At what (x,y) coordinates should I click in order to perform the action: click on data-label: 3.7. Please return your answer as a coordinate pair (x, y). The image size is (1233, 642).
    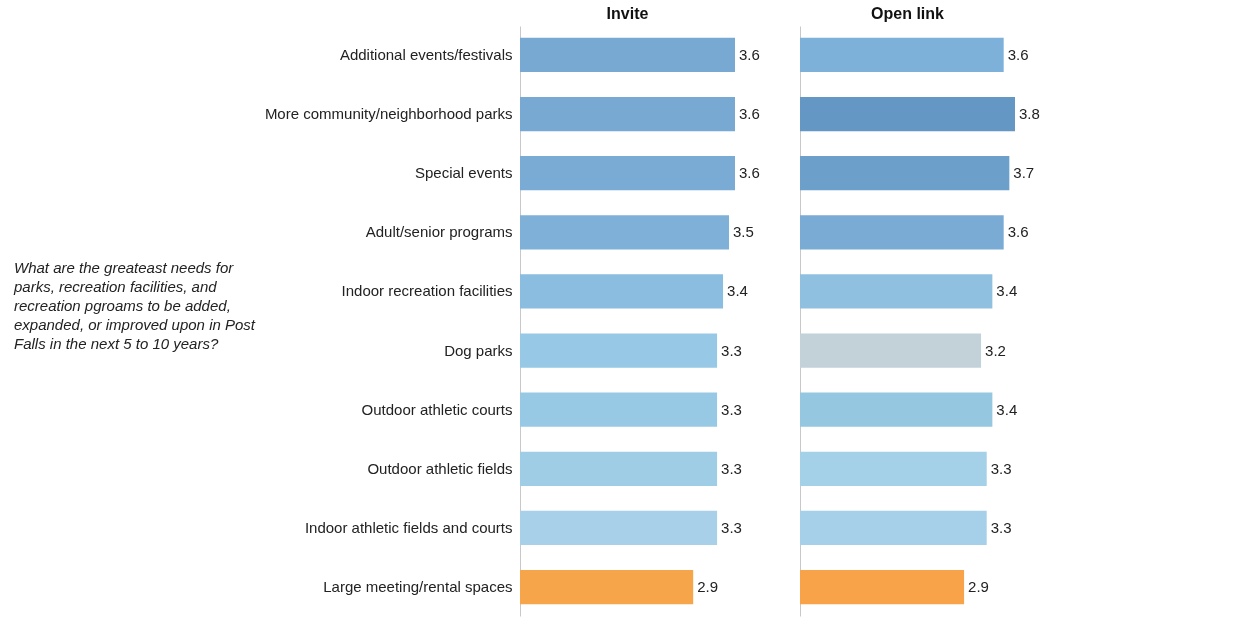
    Looking at the image, I should click on (1024, 173).